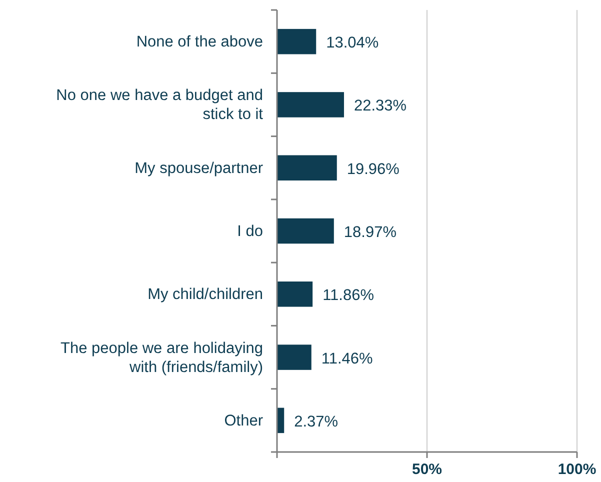  Describe the element at coordinates (370, 232) in the screenshot. I see `data-label: 18.97%` at that location.